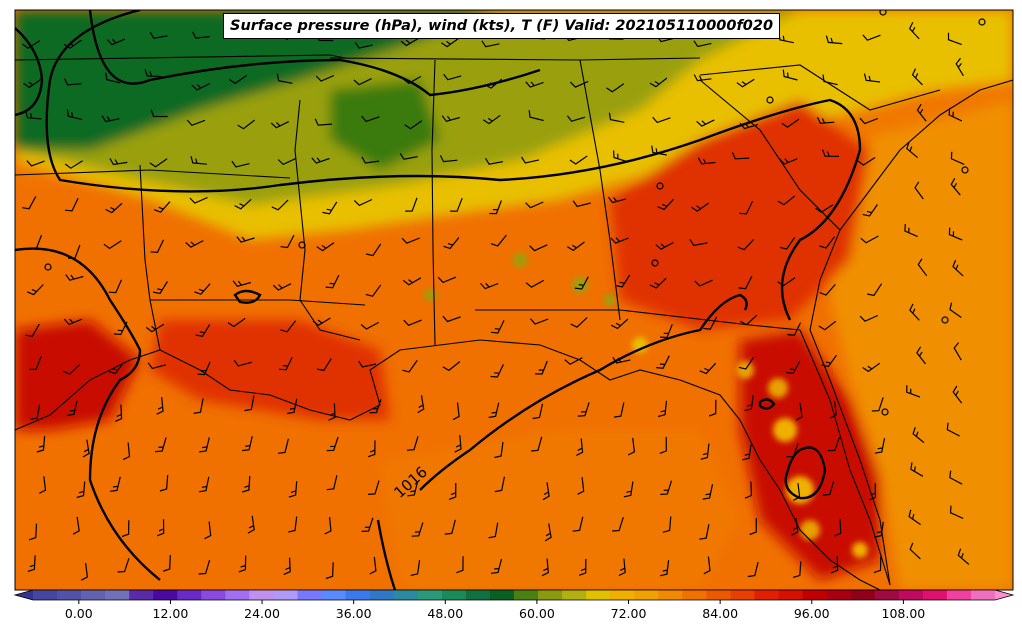 The height and width of the screenshot is (633, 1022). What do you see at coordinates (1004, 595) in the screenshot?
I see `colorbar-max-extend` at bounding box center [1004, 595].